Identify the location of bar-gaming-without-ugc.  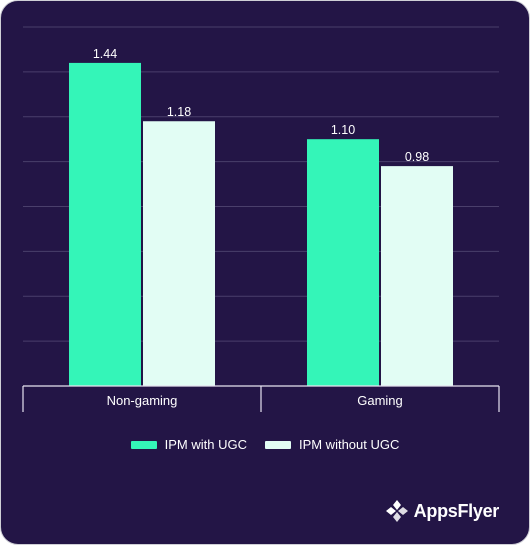
(417, 276).